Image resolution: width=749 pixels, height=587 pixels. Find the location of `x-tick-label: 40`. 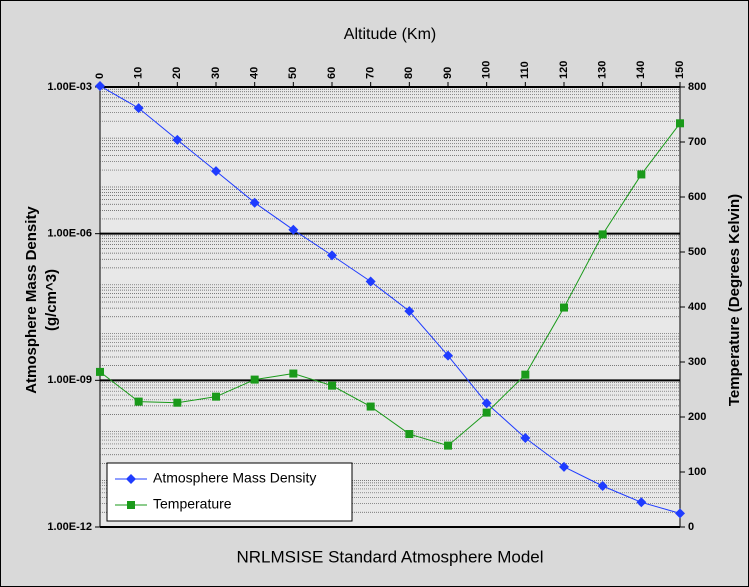

x-tick-label: 40 is located at coordinates (255, 73).